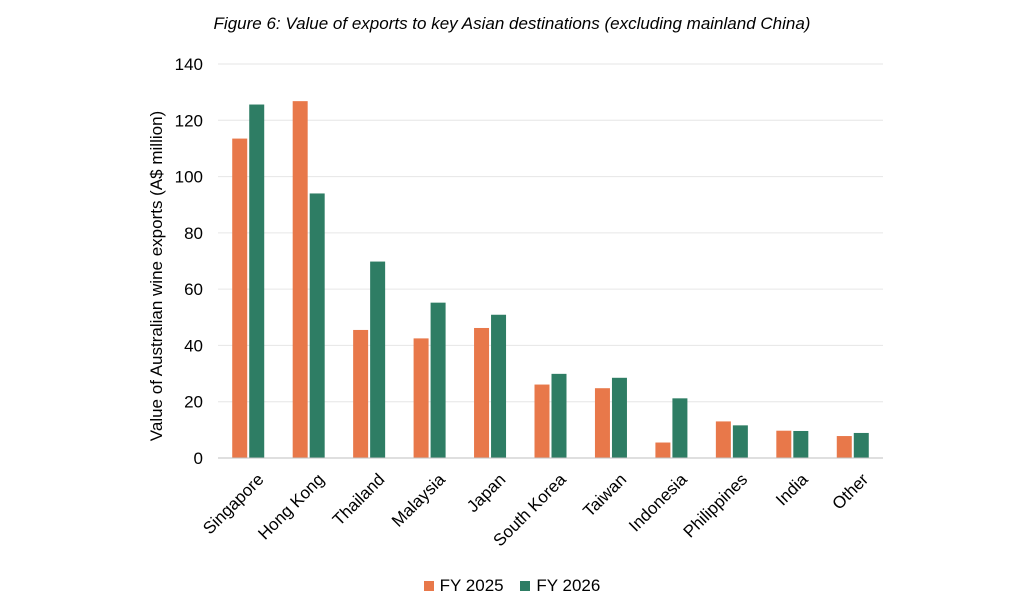 The width and height of the screenshot is (1024, 613). What do you see at coordinates (568, 585) in the screenshot?
I see `legend-label-fy2026: FY 2026` at bounding box center [568, 585].